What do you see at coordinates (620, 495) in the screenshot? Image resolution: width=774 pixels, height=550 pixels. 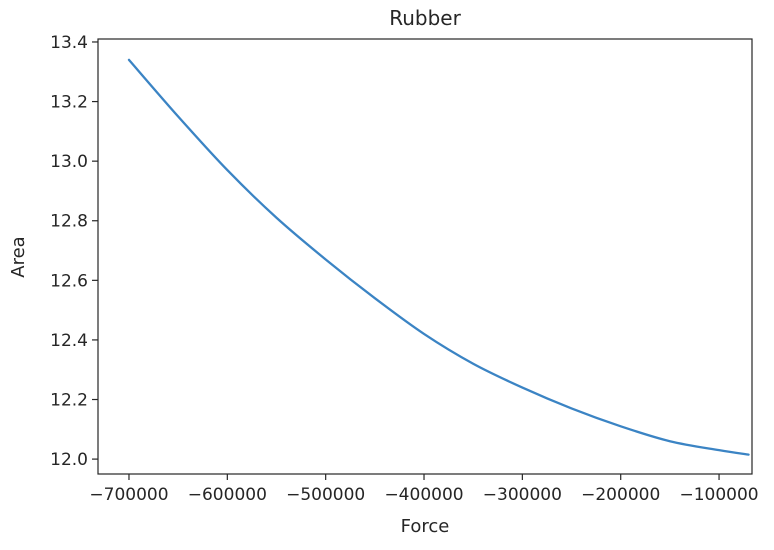 I see `x-tick-label: −200000` at bounding box center [620, 495].